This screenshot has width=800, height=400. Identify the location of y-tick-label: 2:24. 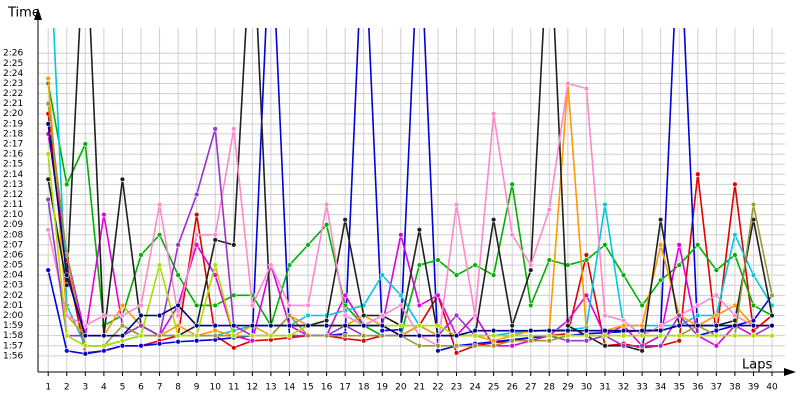
(13, 74).